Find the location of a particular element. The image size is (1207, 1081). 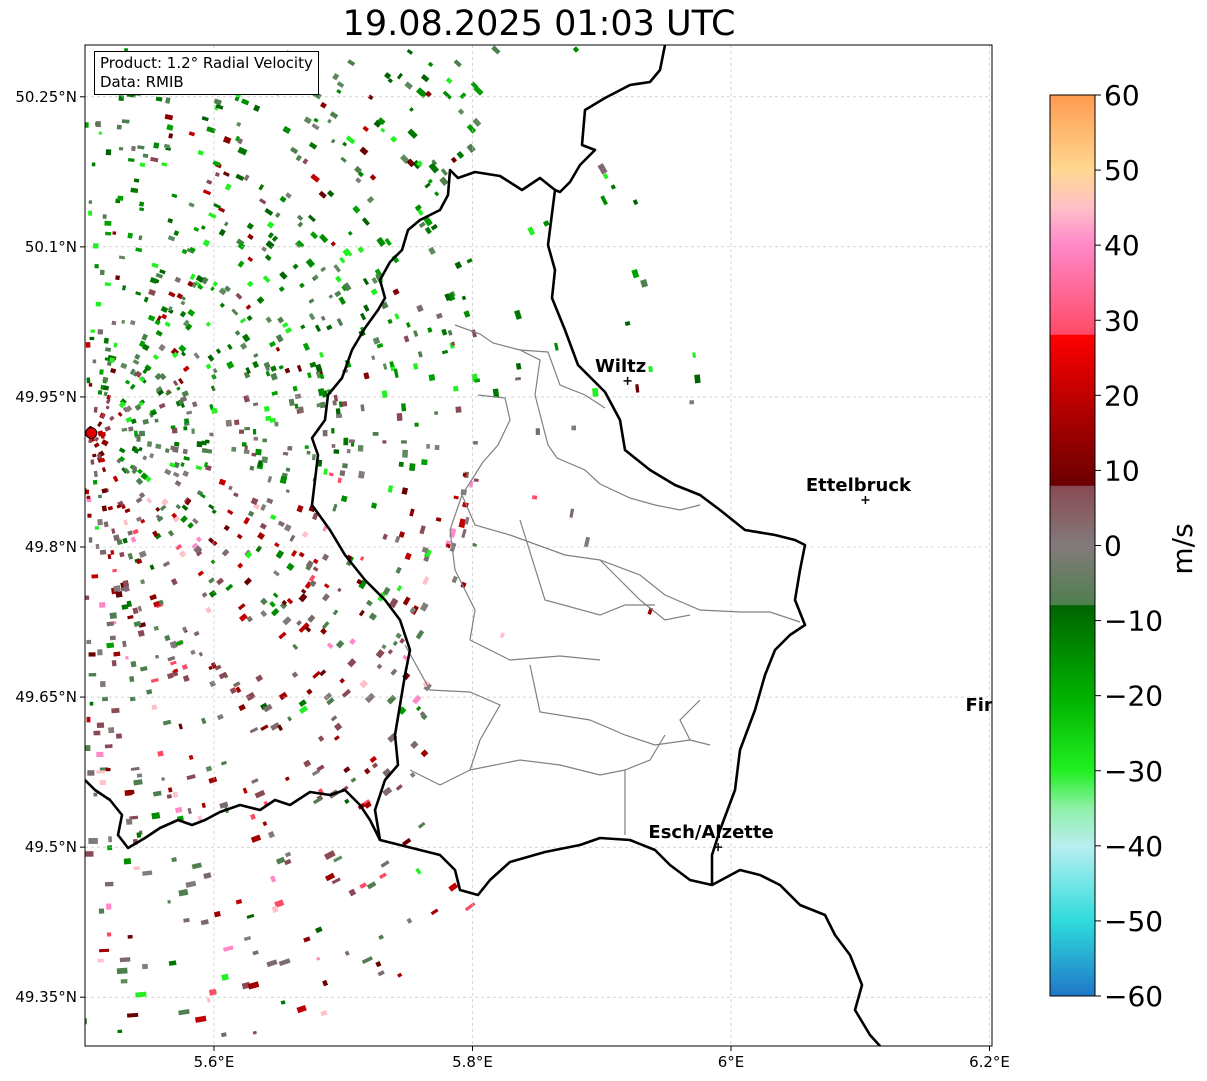

canton-border-echternach is located at coordinates (665, 610).